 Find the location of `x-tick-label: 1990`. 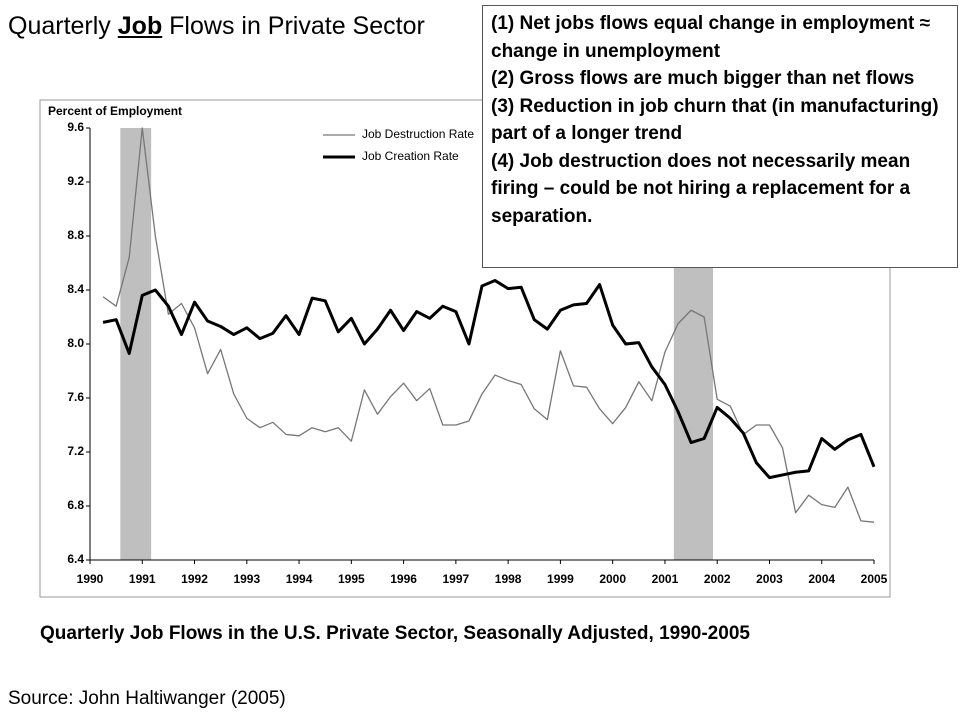

x-tick-label: 1990 is located at coordinates (90, 579).